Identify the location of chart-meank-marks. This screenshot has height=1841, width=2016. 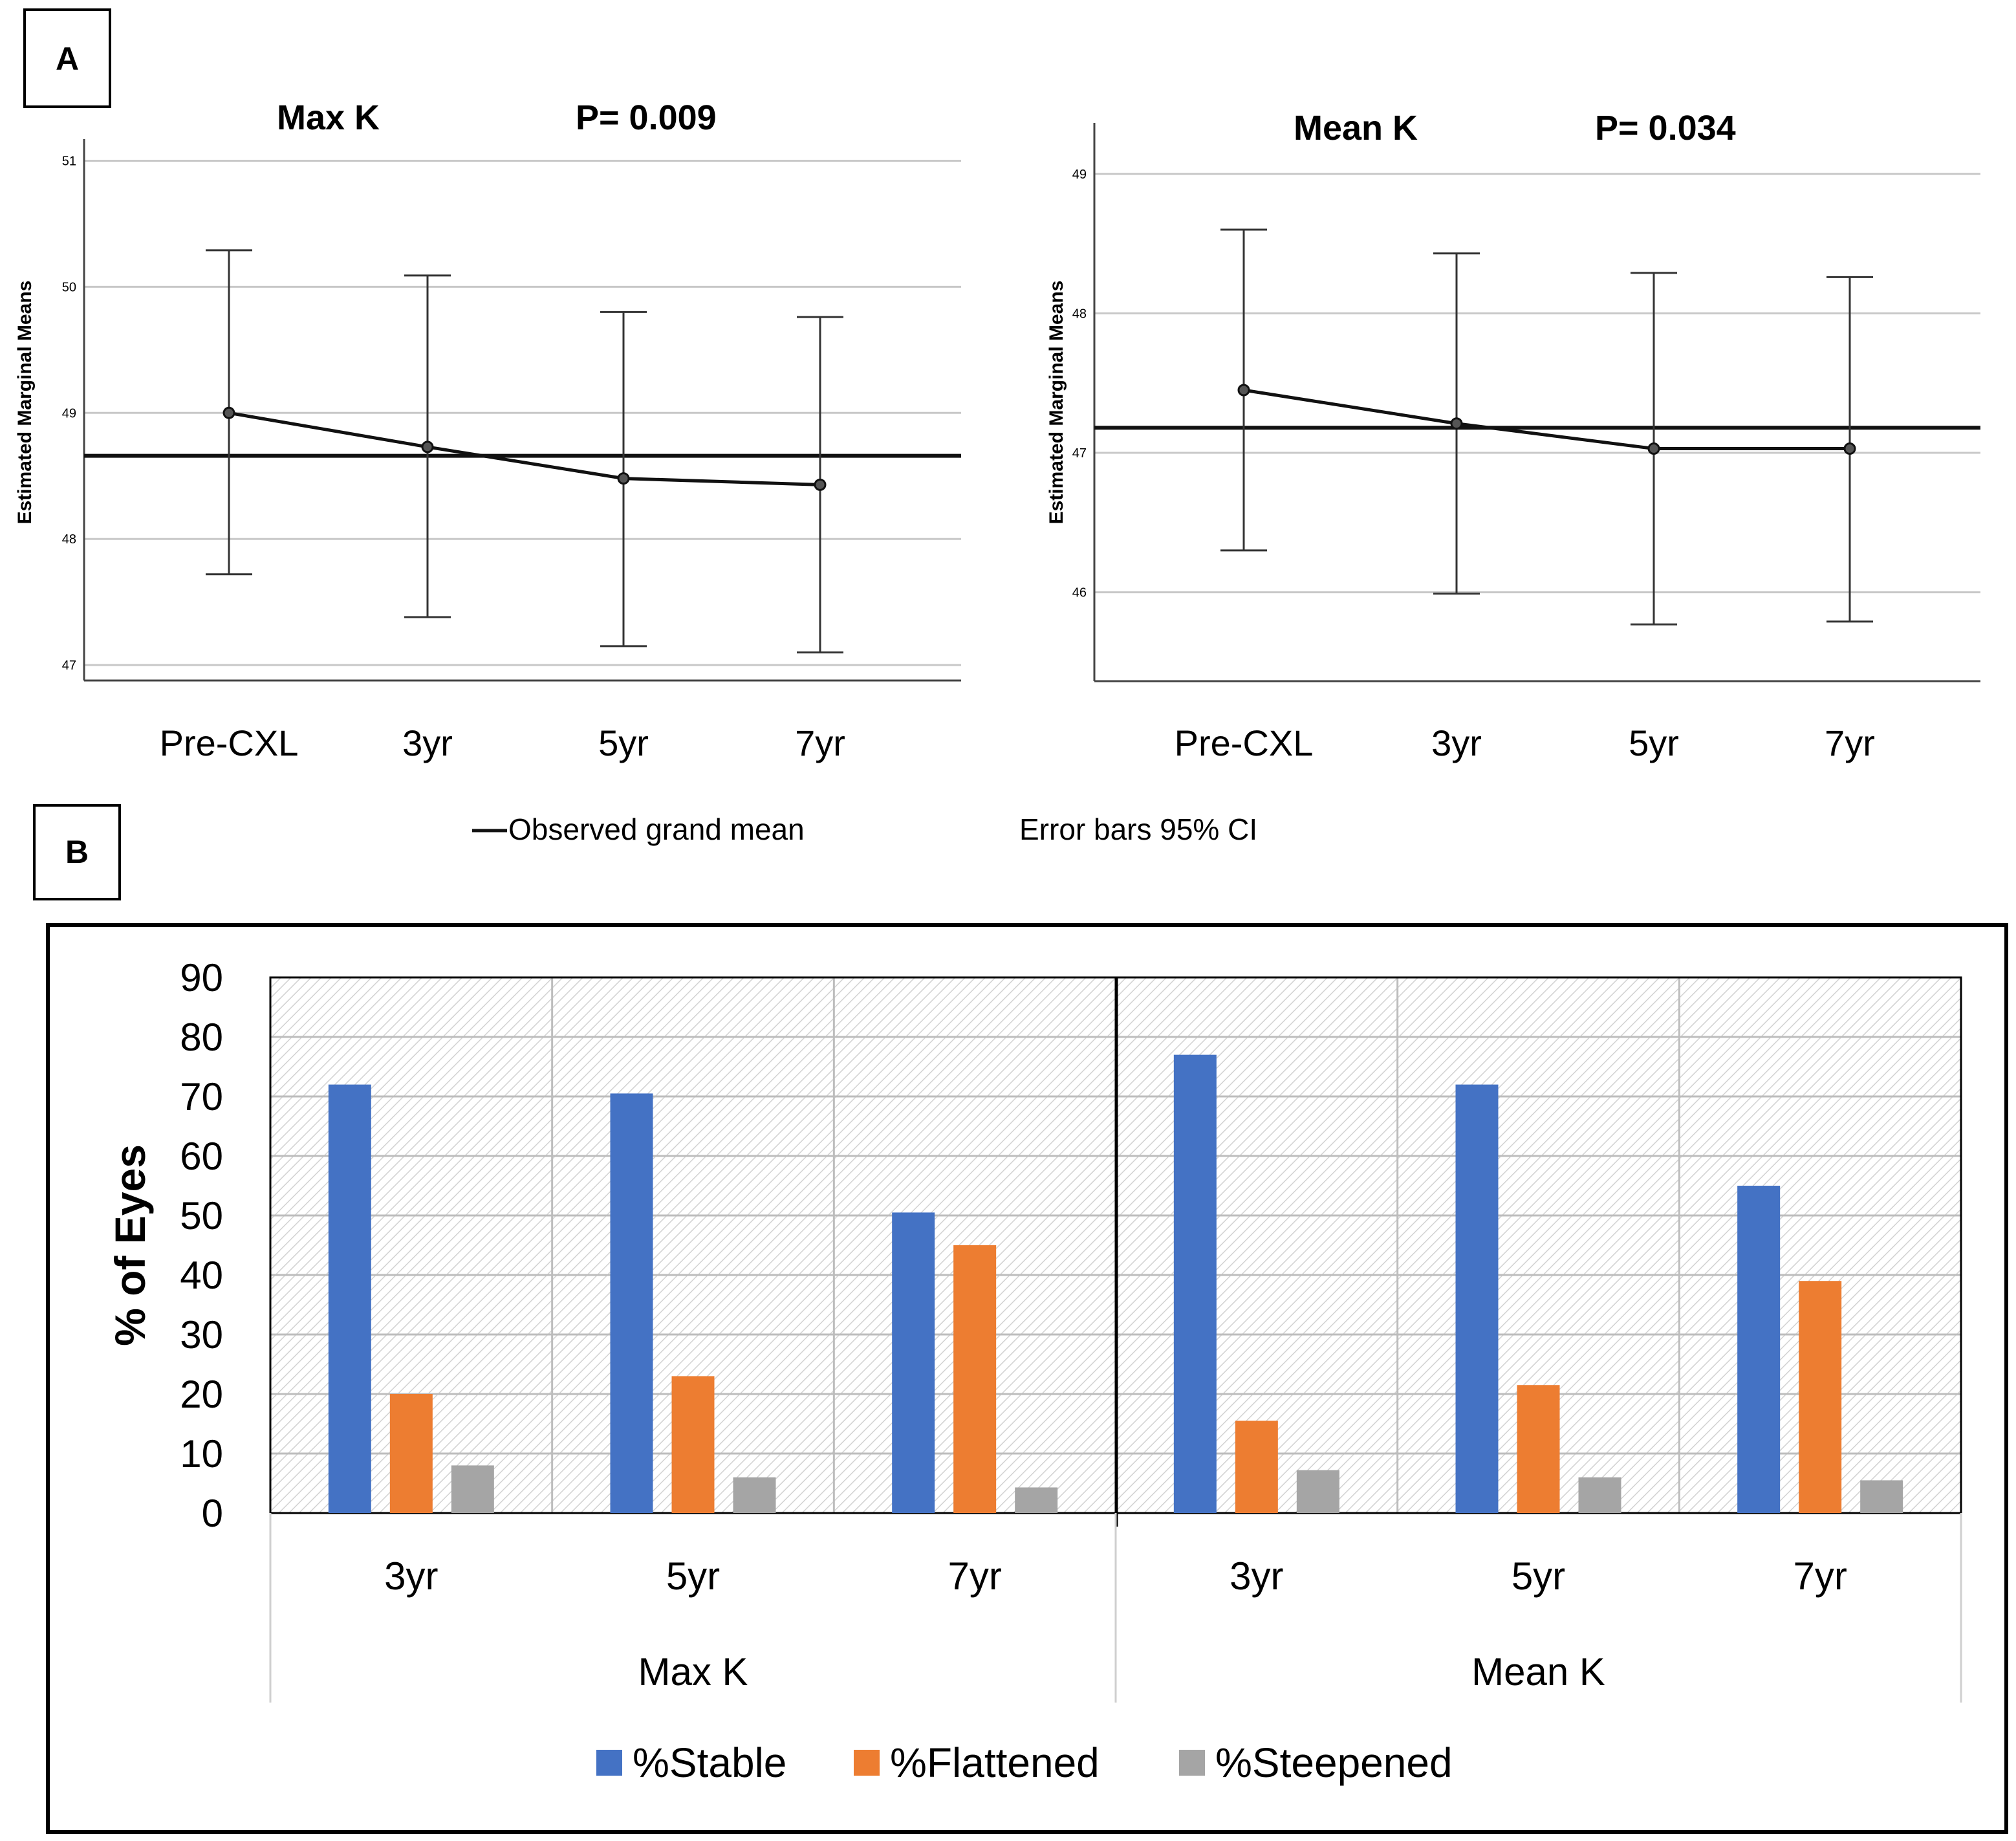
(1537, 427).